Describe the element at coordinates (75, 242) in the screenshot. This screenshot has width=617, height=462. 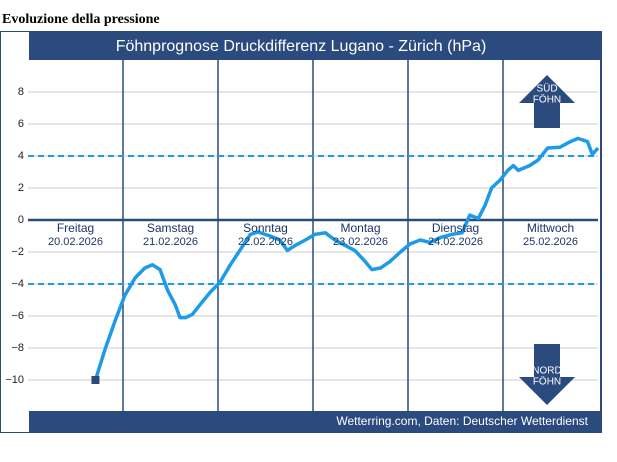
I see `date-label: 20.02.2026` at that location.